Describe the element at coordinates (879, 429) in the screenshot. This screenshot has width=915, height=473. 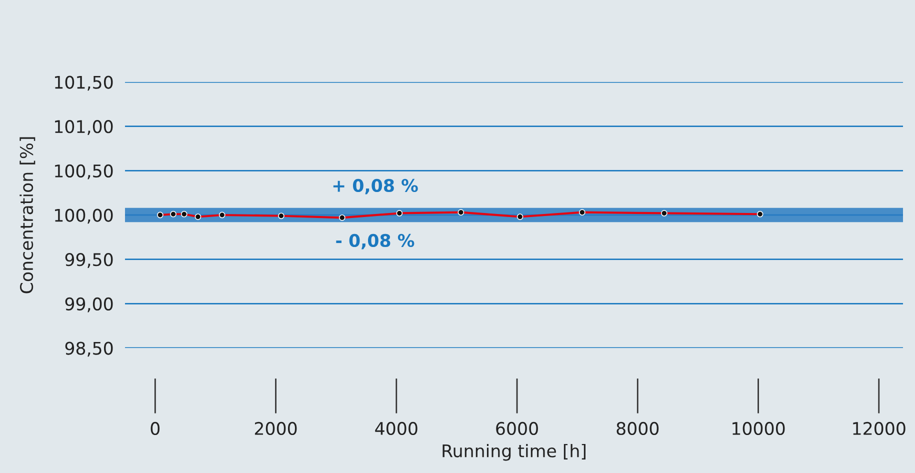
I see `x-tick-label: 12000` at that location.